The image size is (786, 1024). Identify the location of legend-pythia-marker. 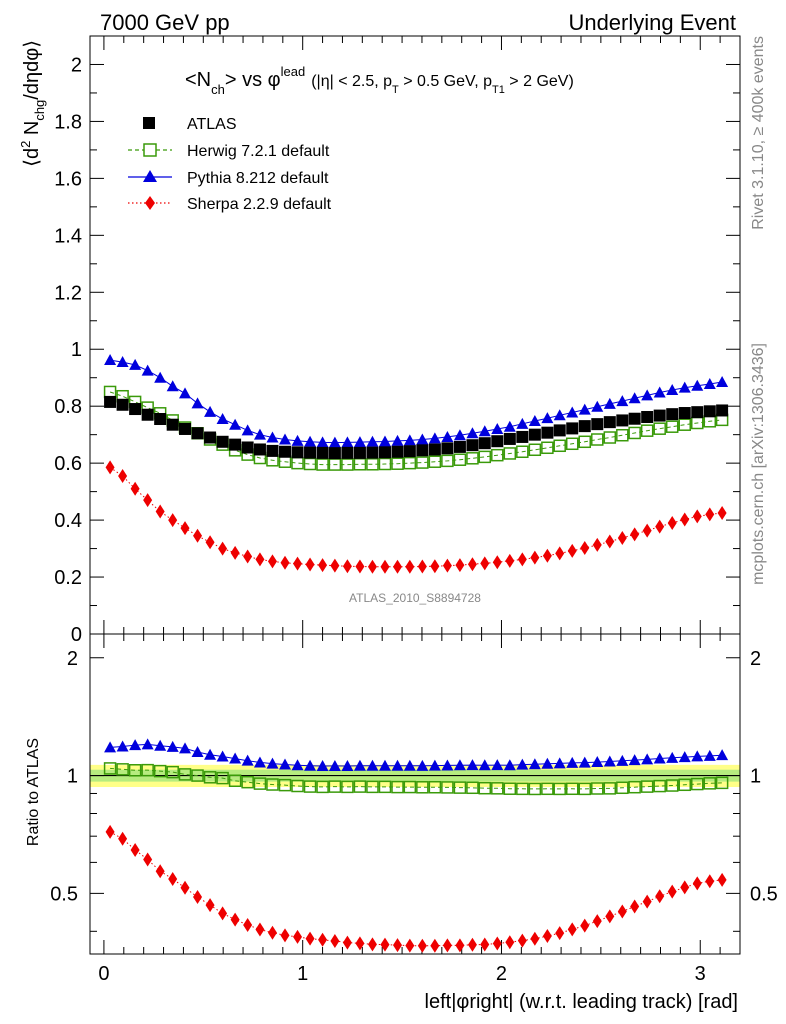
(150, 176).